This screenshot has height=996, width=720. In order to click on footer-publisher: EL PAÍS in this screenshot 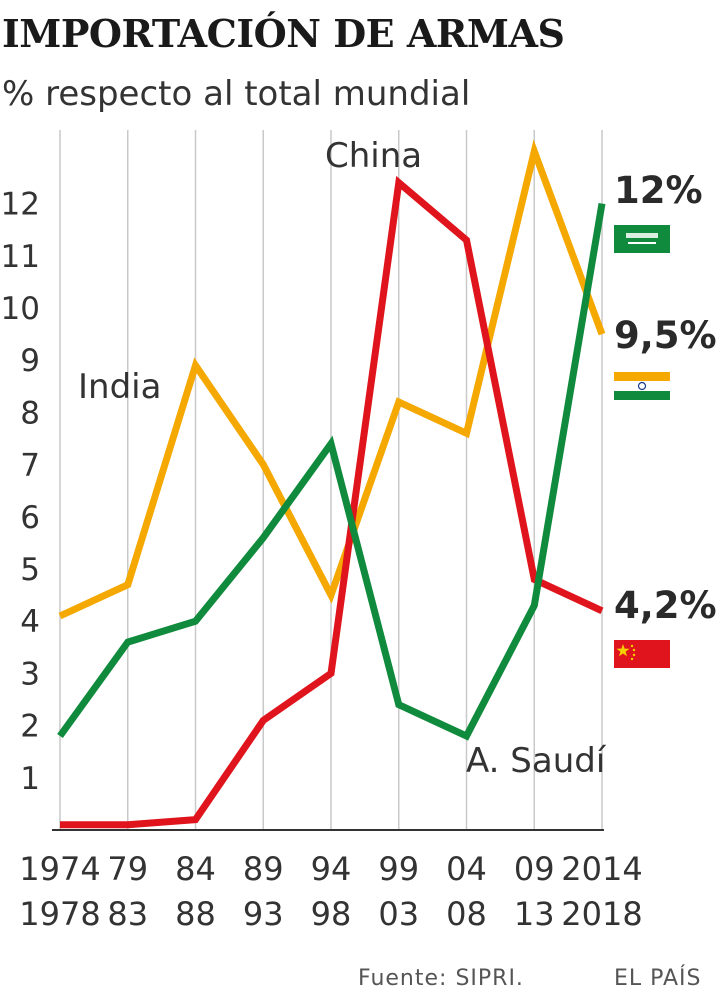, I will do `click(658, 978)`.